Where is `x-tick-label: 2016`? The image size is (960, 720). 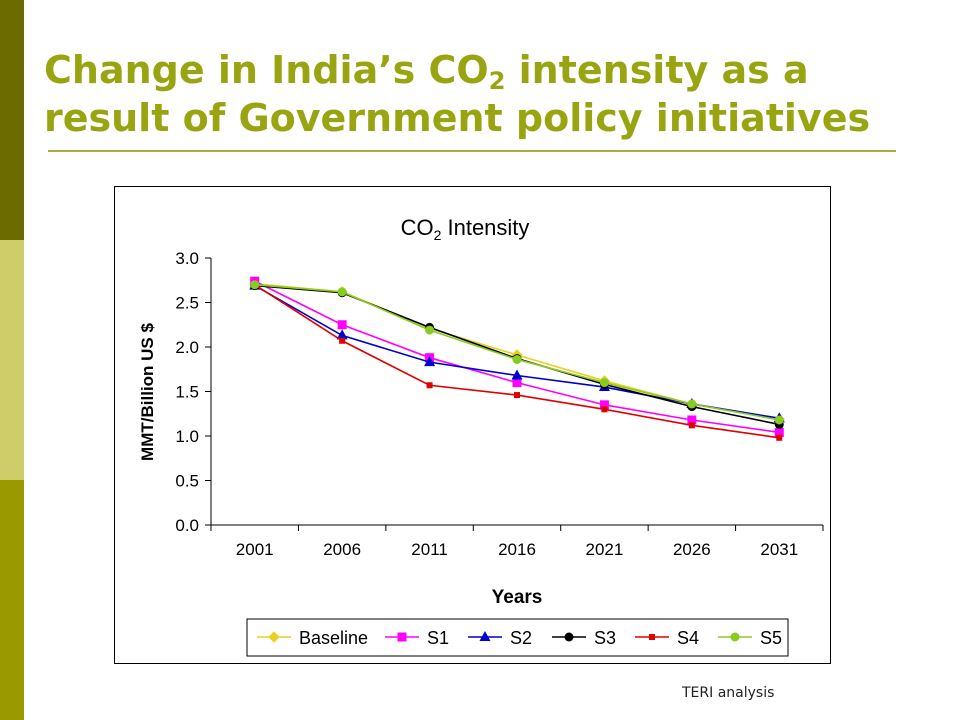 x-tick-label: 2016 is located at coordinates (517, 549).